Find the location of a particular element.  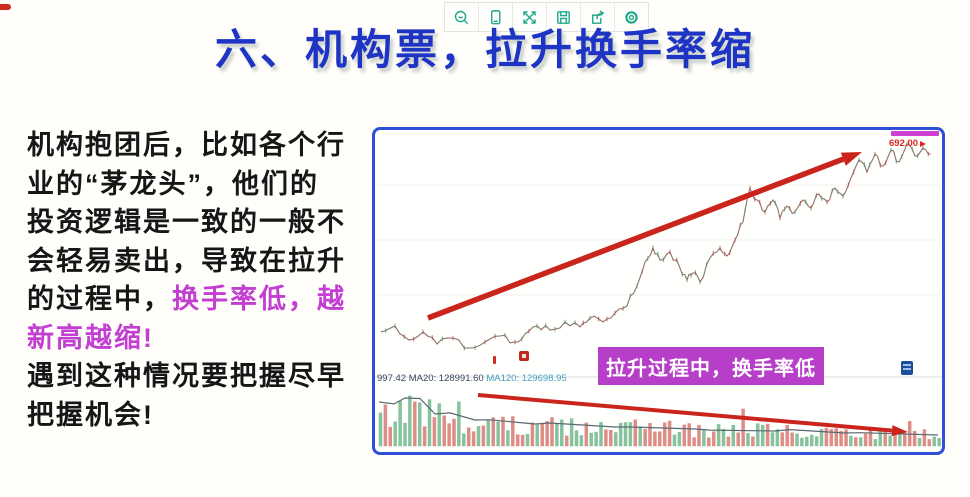

toolbar-save-icon is located at coordinates (563, 17).